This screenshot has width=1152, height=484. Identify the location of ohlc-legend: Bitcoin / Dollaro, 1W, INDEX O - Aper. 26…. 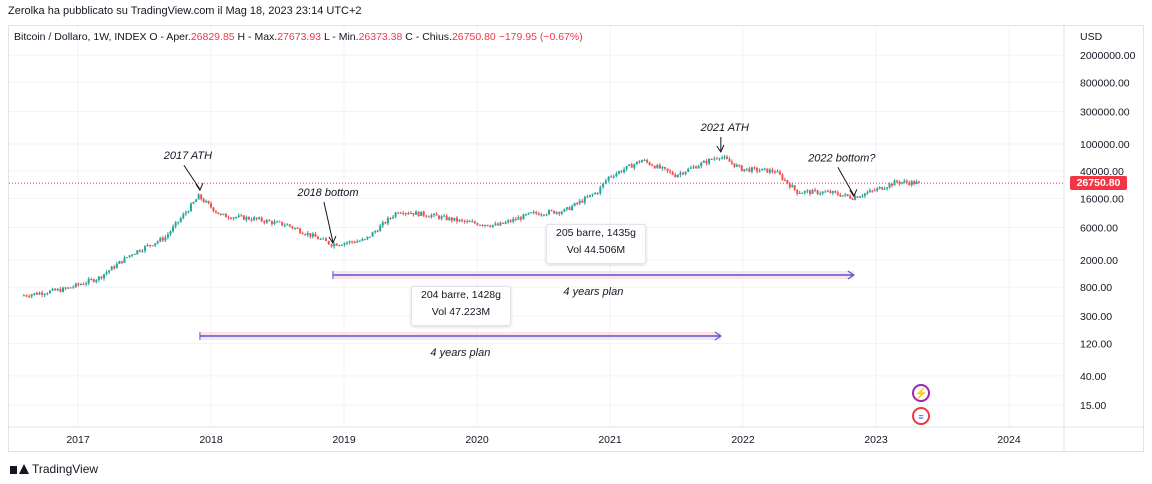
(298, 37).